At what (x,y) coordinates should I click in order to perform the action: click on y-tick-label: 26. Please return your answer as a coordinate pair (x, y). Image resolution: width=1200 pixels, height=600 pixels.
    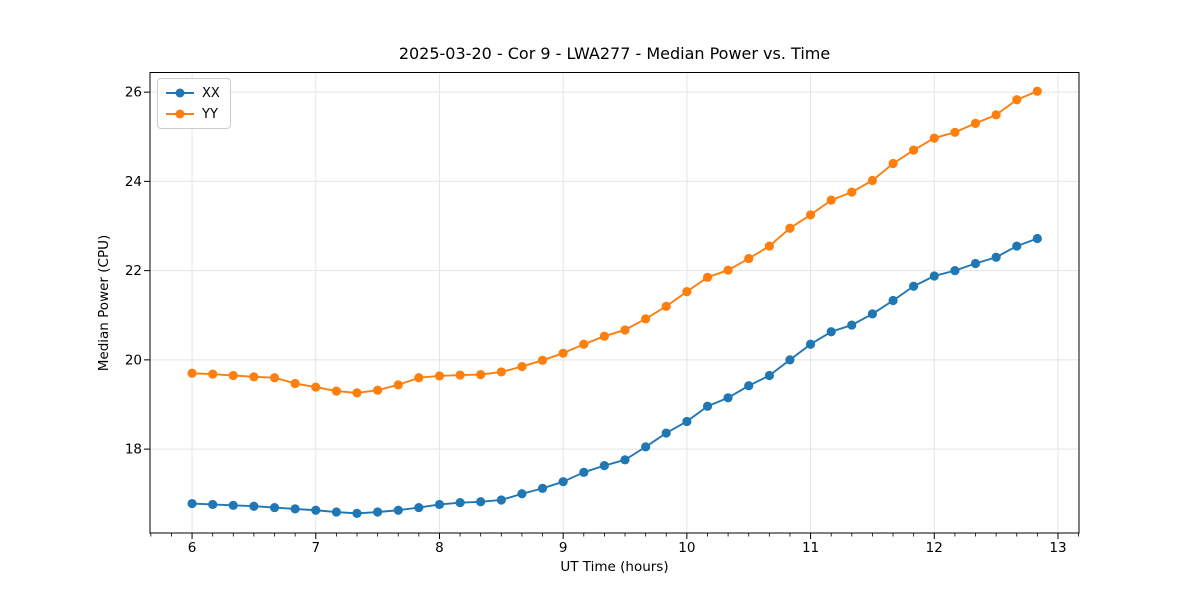
    Looking at the image, I should click on (133, 93).